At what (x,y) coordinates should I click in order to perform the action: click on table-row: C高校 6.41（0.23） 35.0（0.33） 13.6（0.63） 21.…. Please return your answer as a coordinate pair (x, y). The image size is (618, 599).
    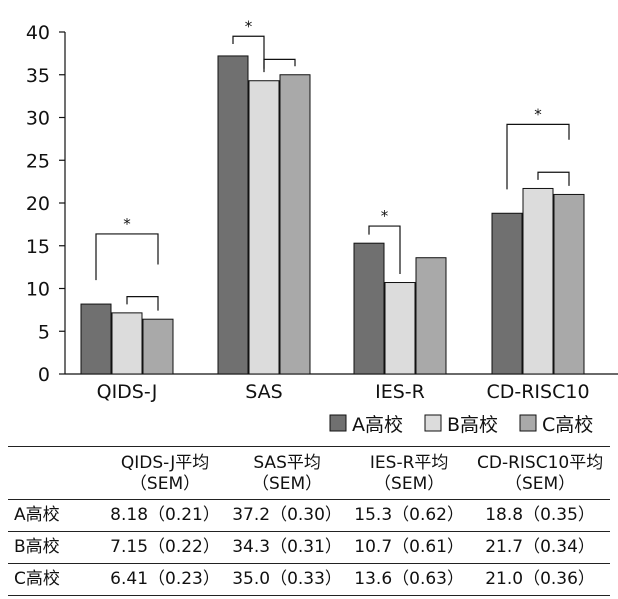
    Looking at the image, I should click on (309, 579).